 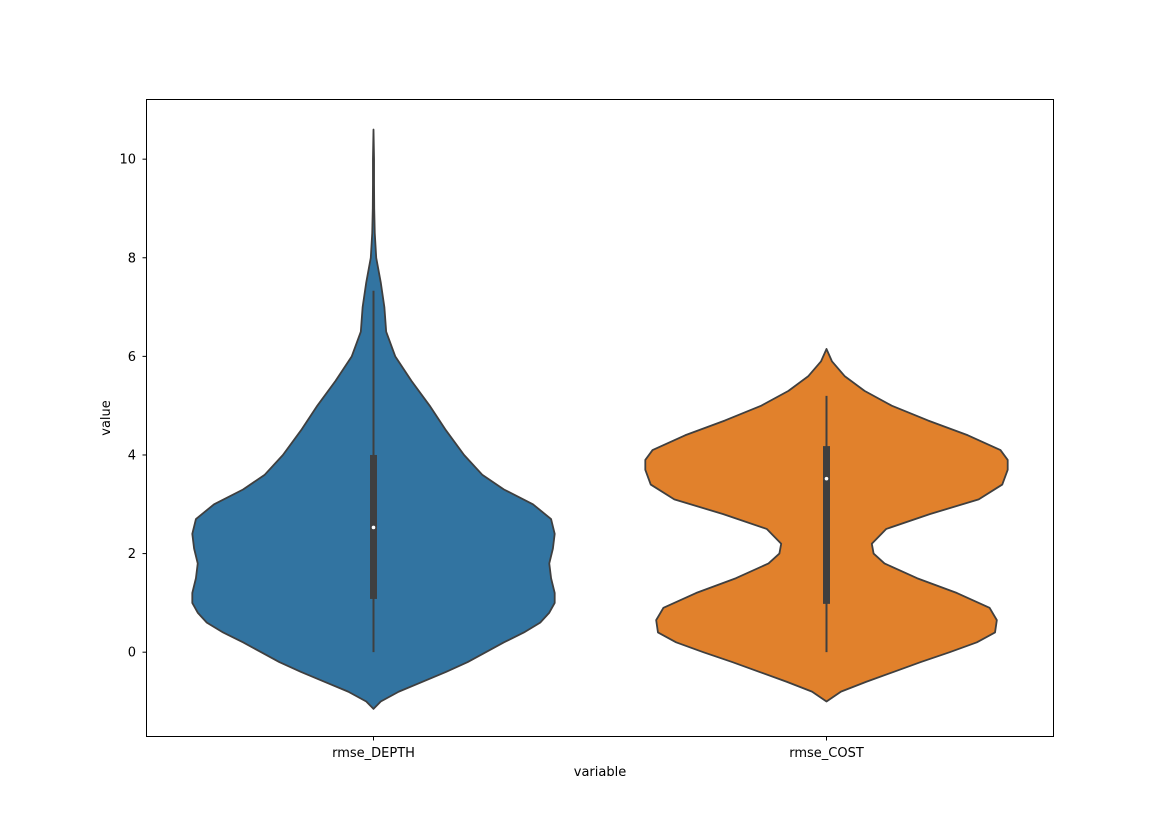 What do you see at coordinates (132, 258) in the screenshot?
I see `y-tick-label: 8` at bounding box center [132, 258].